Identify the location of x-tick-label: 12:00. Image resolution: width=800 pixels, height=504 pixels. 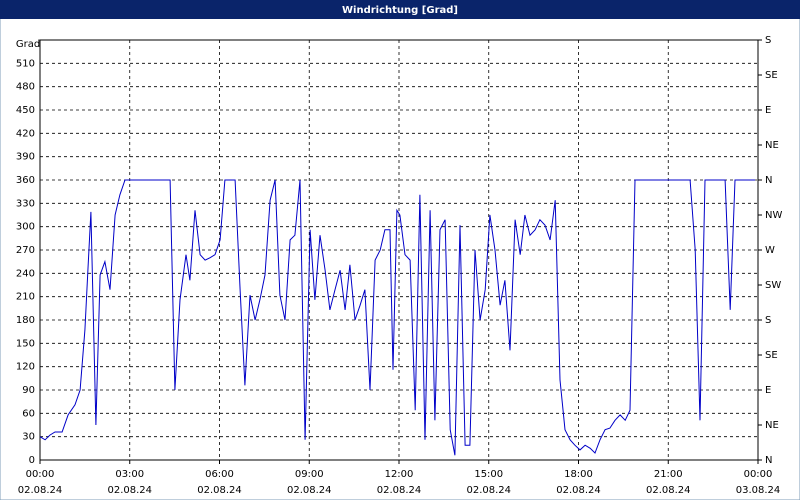
(399, 474).